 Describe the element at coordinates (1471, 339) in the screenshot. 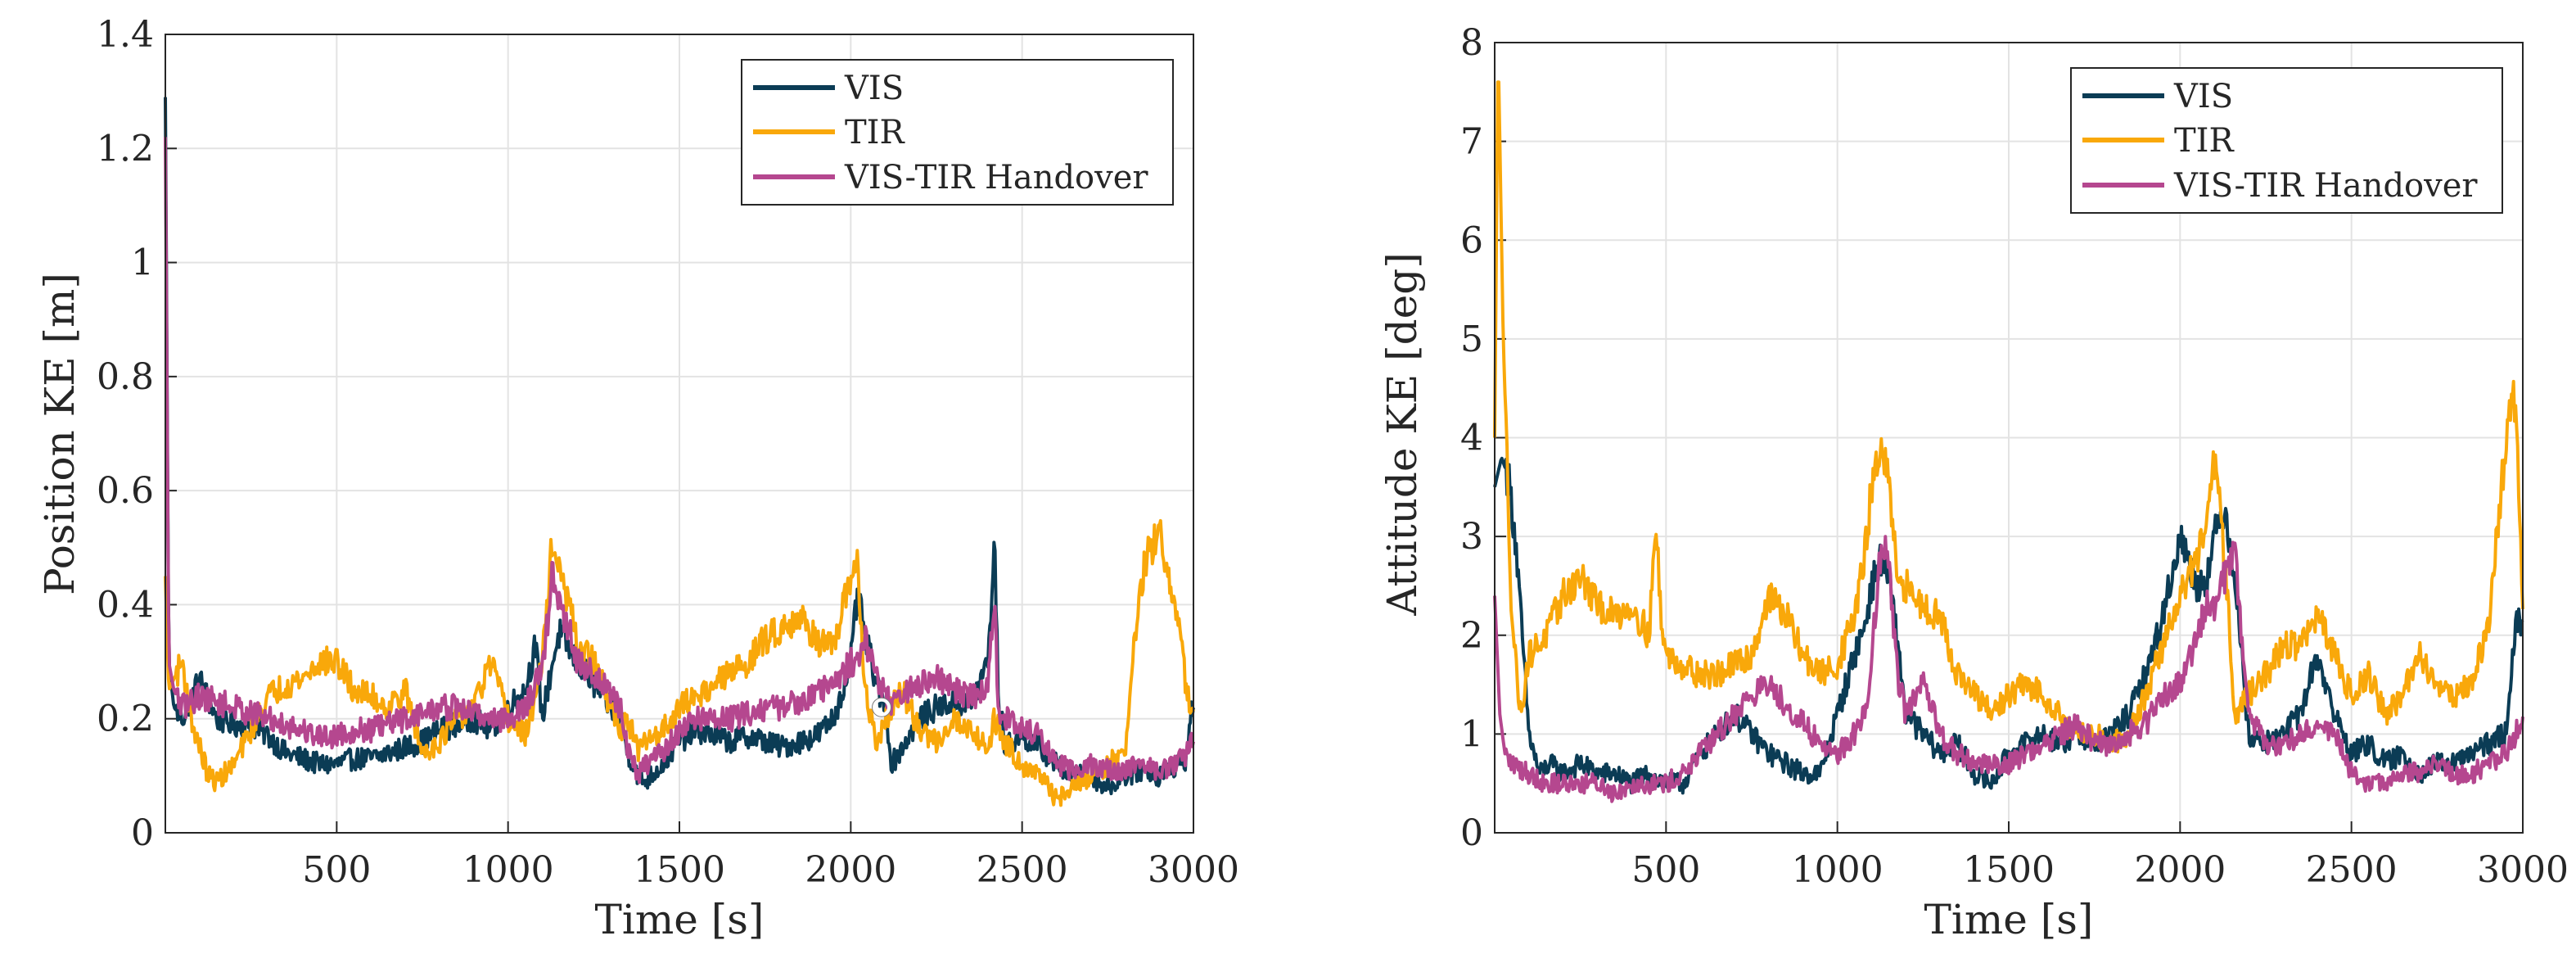

I see `y-tick-label: 5` at that location.